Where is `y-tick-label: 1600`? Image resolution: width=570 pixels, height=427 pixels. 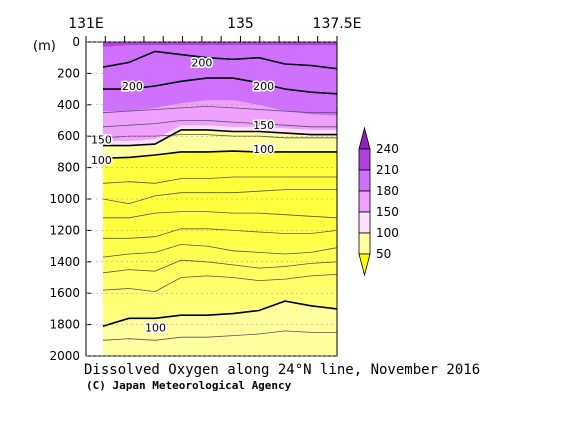 y-tick-label: 1600 is located at coordinates (64, 293).